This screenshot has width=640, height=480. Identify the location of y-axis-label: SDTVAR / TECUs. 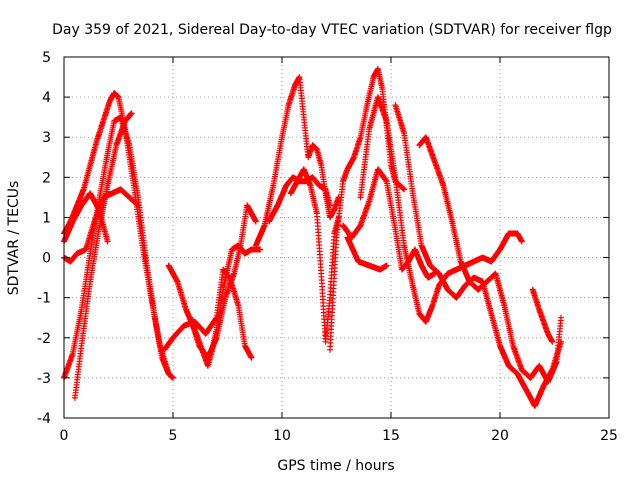
(14, 238).